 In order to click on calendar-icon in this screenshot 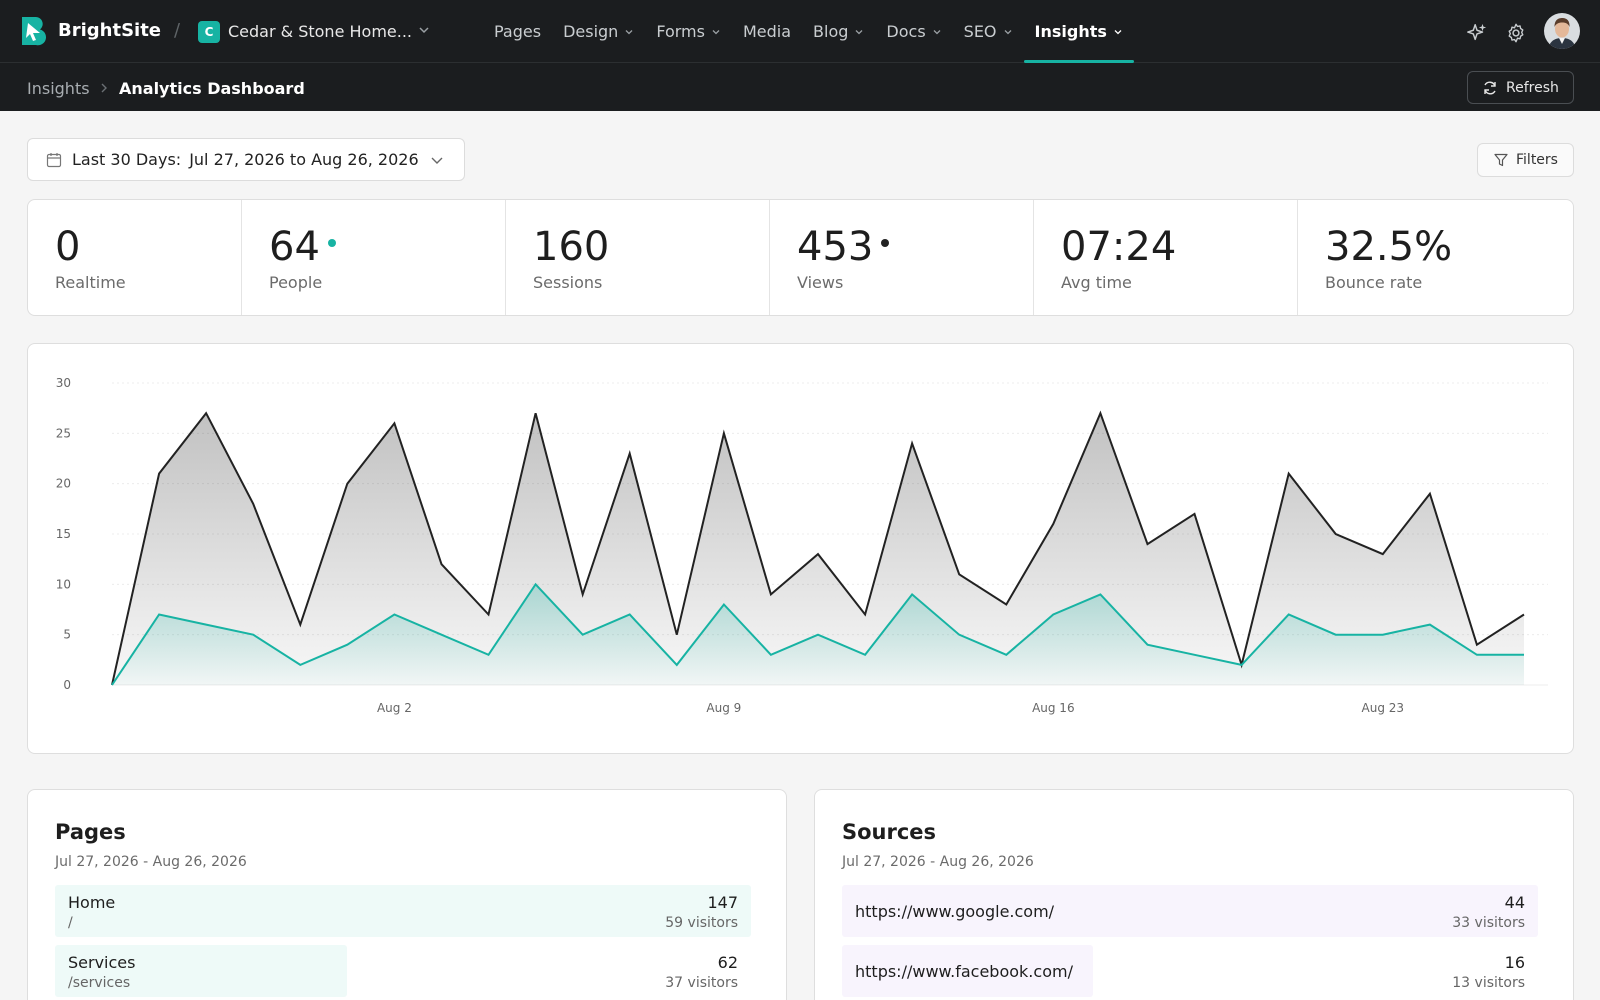, I will do `click(54, 159)`.